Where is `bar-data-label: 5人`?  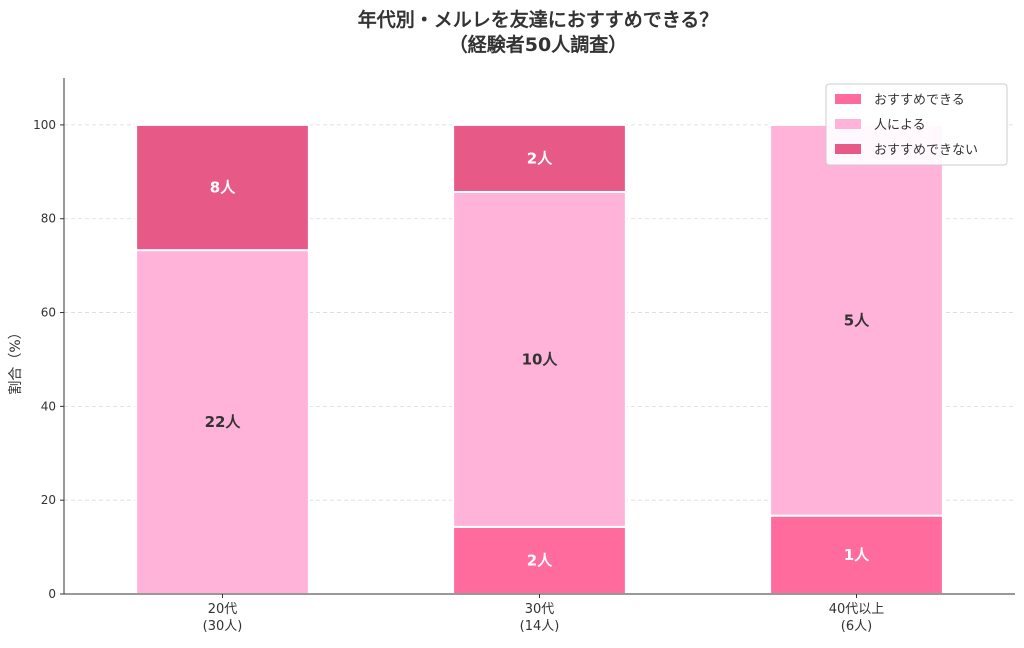
bar-data-label: 5人 is located at coordinates (857, 320).